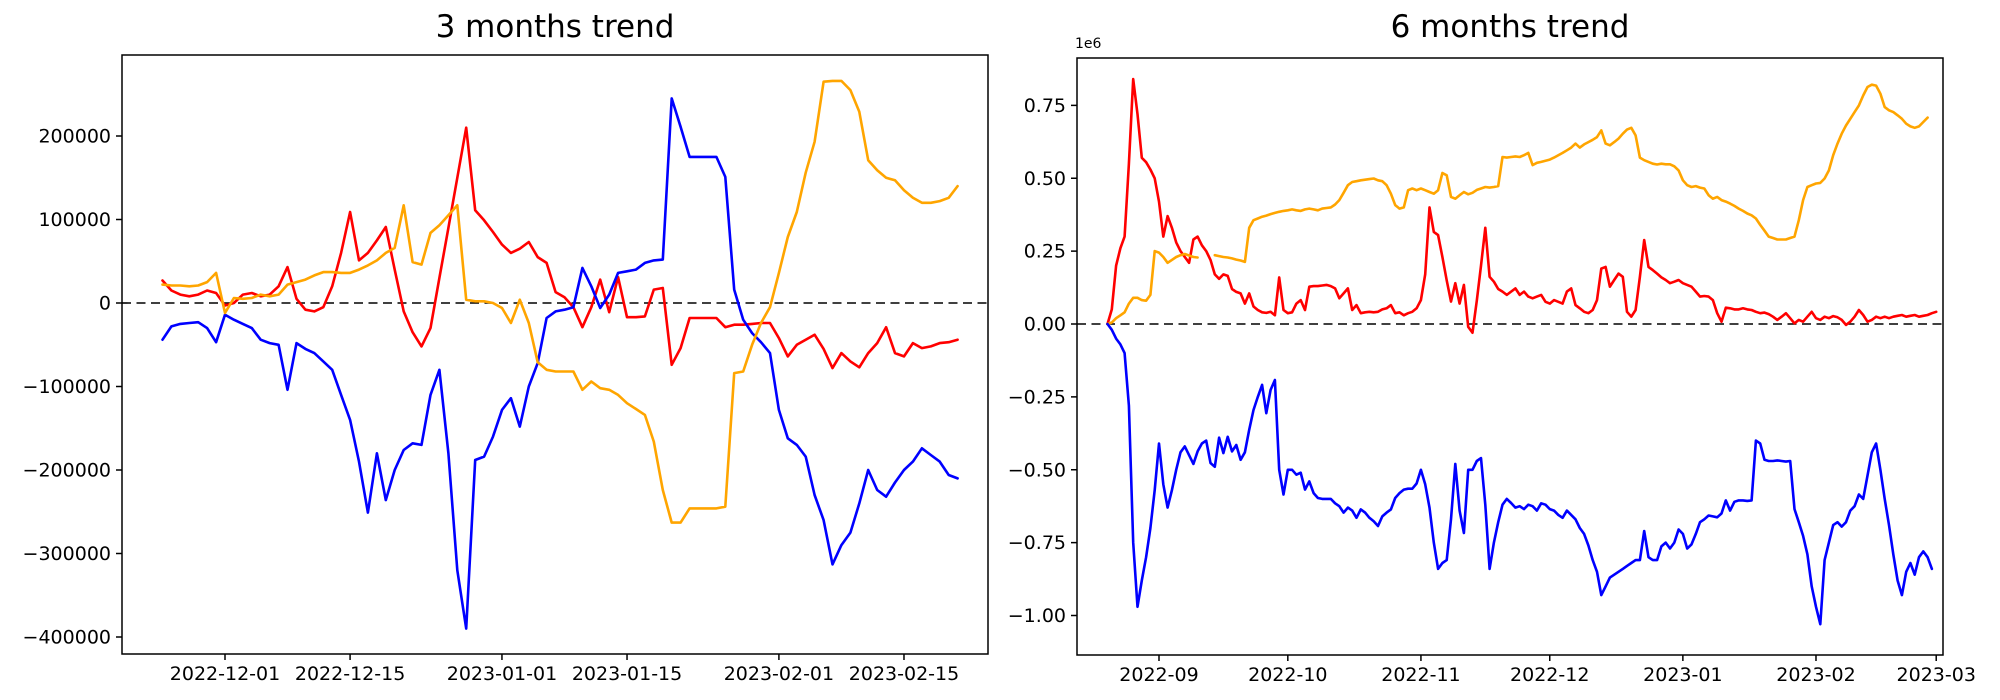  What do you see at coordinates (1682, 675) in the screenshot?
I see `x-tick-label: 2023-01` at bounding box center [1682, 675].